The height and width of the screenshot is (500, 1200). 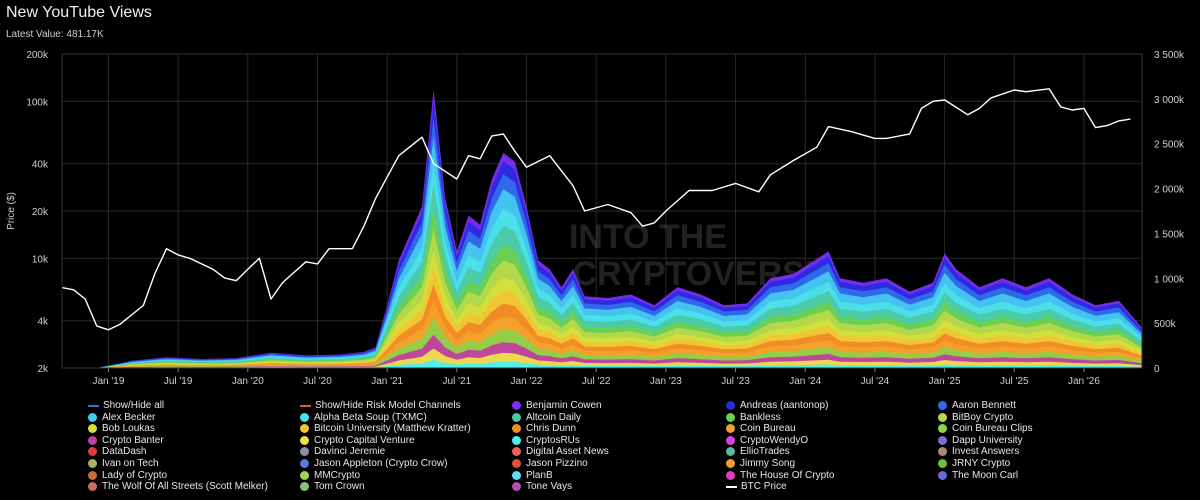 I want to click on legend-dapp-university: Dapp University, so click(x=980, y=440).